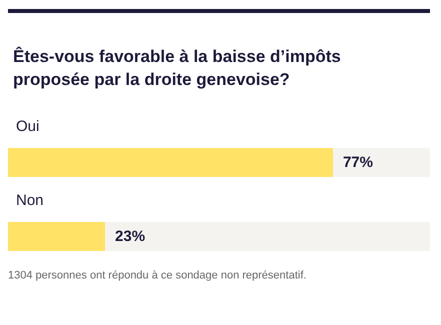 The image size is (441, 325). I want to click on data-label: 77%, so click(357, 162).